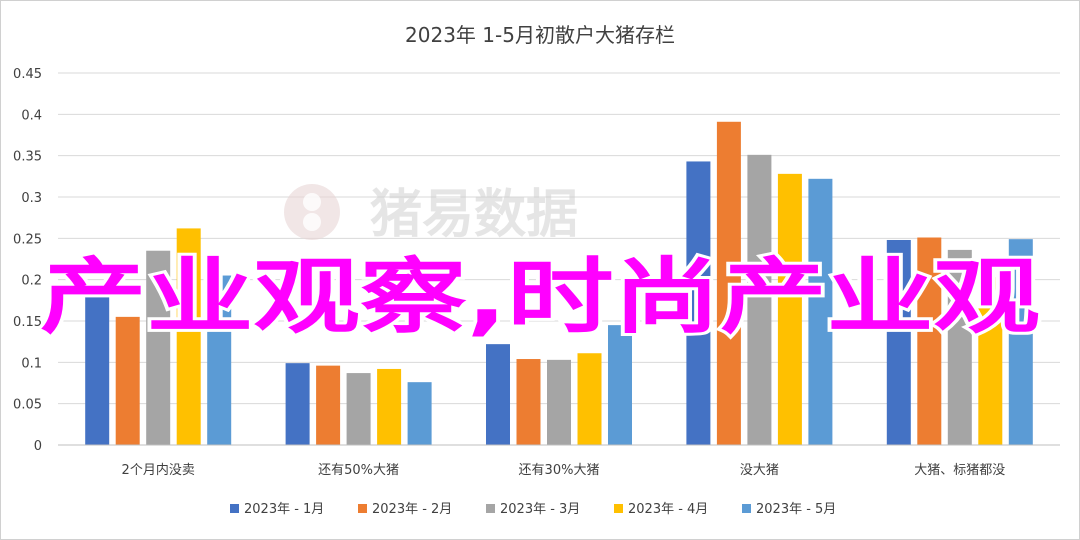  I want to click on x-category-label: 2个月内没卖, so click(158, 470).